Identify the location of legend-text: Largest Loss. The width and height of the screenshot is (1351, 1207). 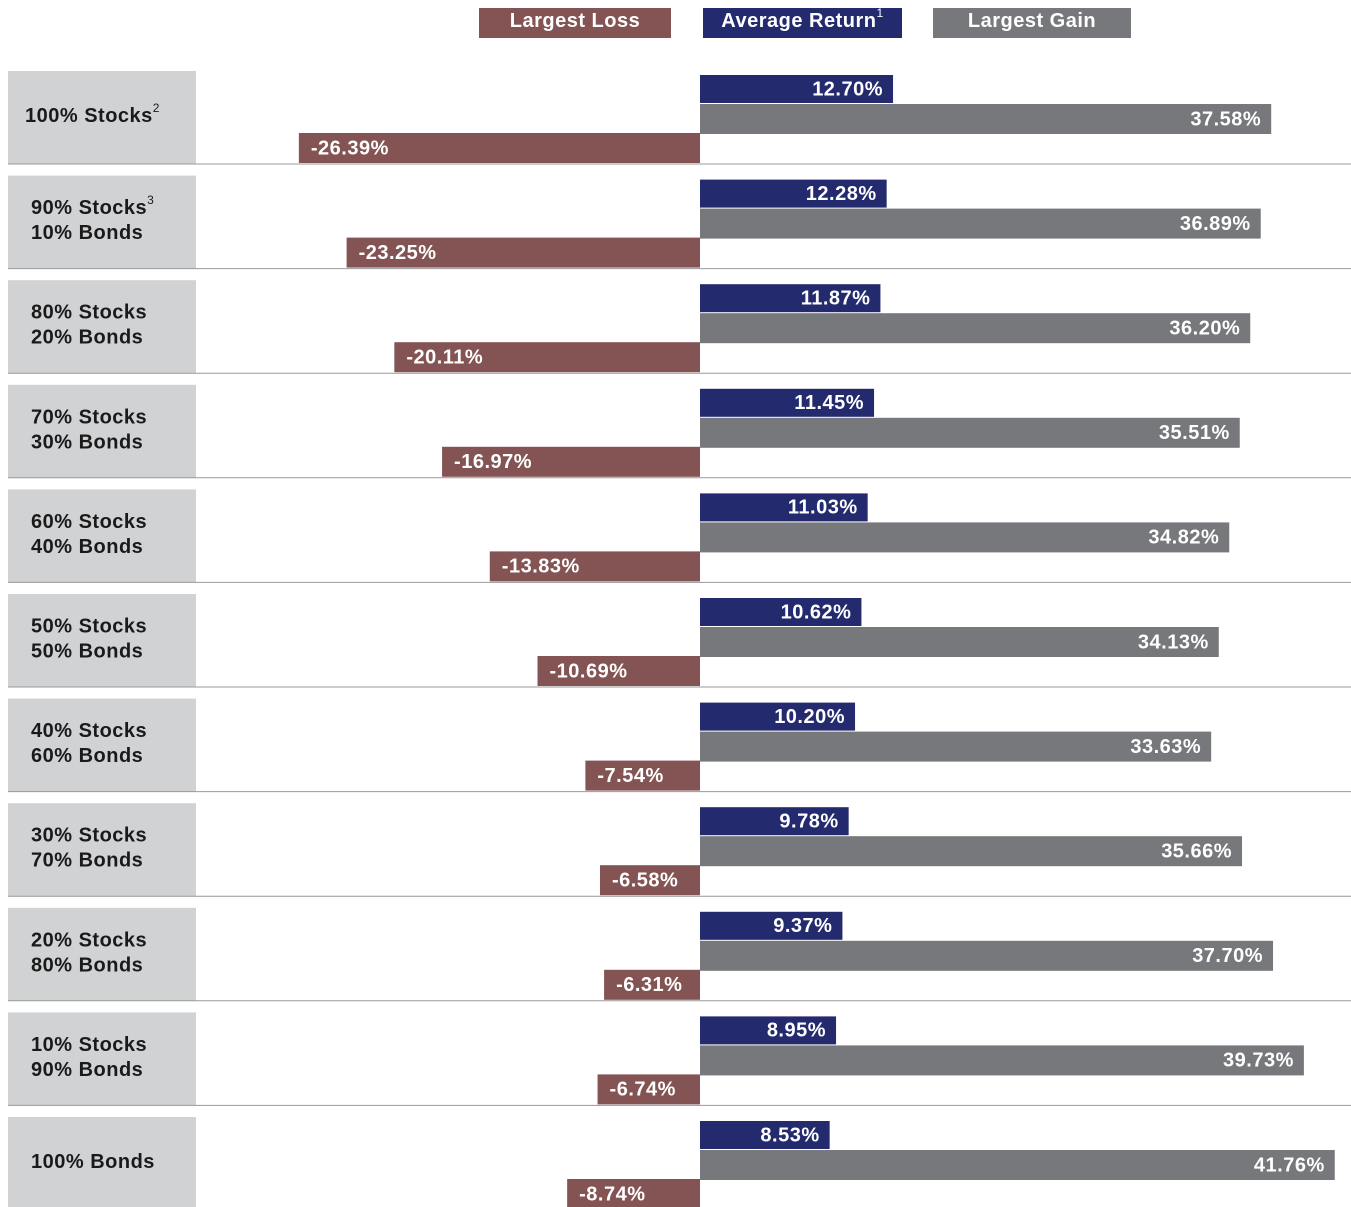
(575, 21).